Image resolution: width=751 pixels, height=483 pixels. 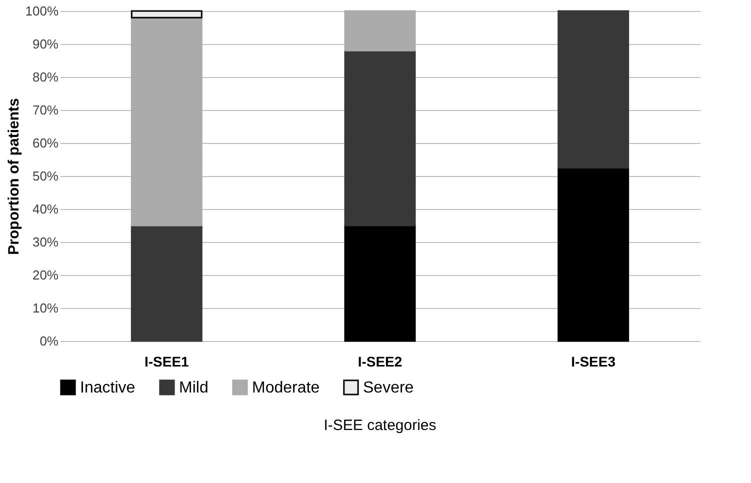 What do you see at coordinates (593, 362) in the screenshot?
I see `x-tick-label: I-SEE3` at bounding box center [593, 362].